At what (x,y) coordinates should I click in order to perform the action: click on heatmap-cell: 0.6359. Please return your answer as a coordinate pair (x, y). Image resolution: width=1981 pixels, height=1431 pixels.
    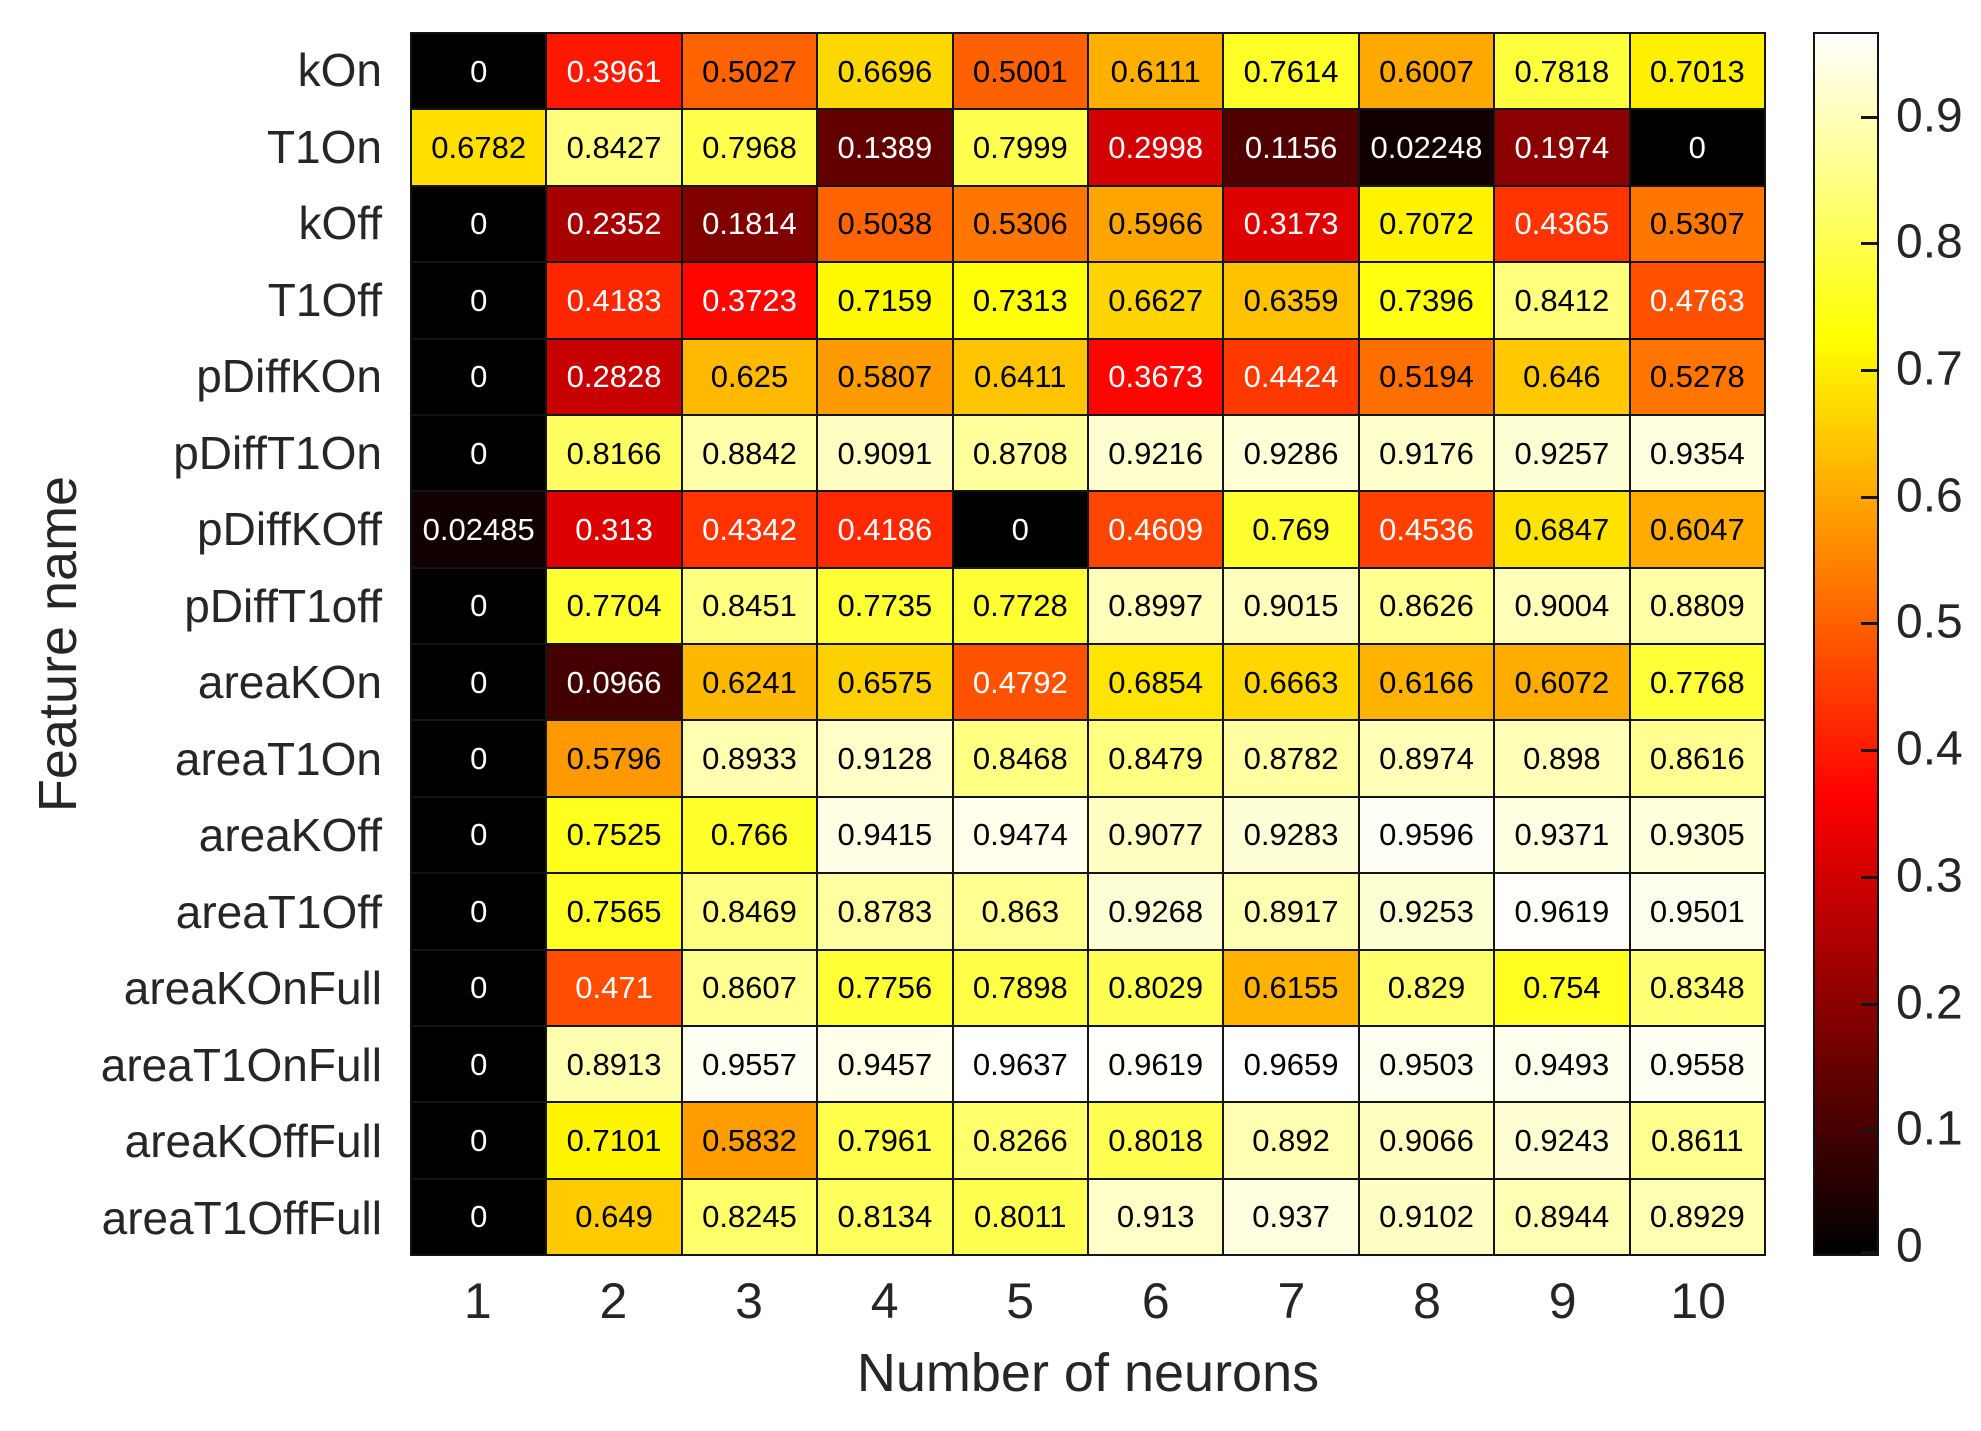
    Looking at the image, I should click on (1291, 300).